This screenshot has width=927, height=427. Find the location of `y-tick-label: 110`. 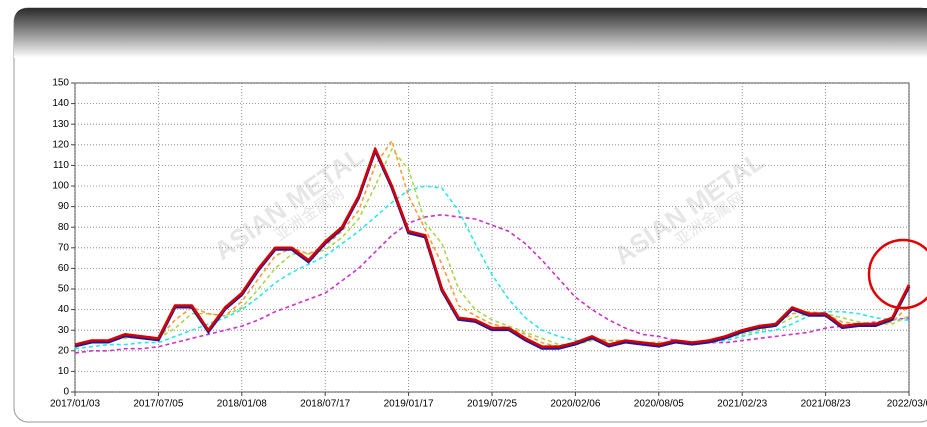

y-tick-label: 110 is located at coordinates (61, 165).